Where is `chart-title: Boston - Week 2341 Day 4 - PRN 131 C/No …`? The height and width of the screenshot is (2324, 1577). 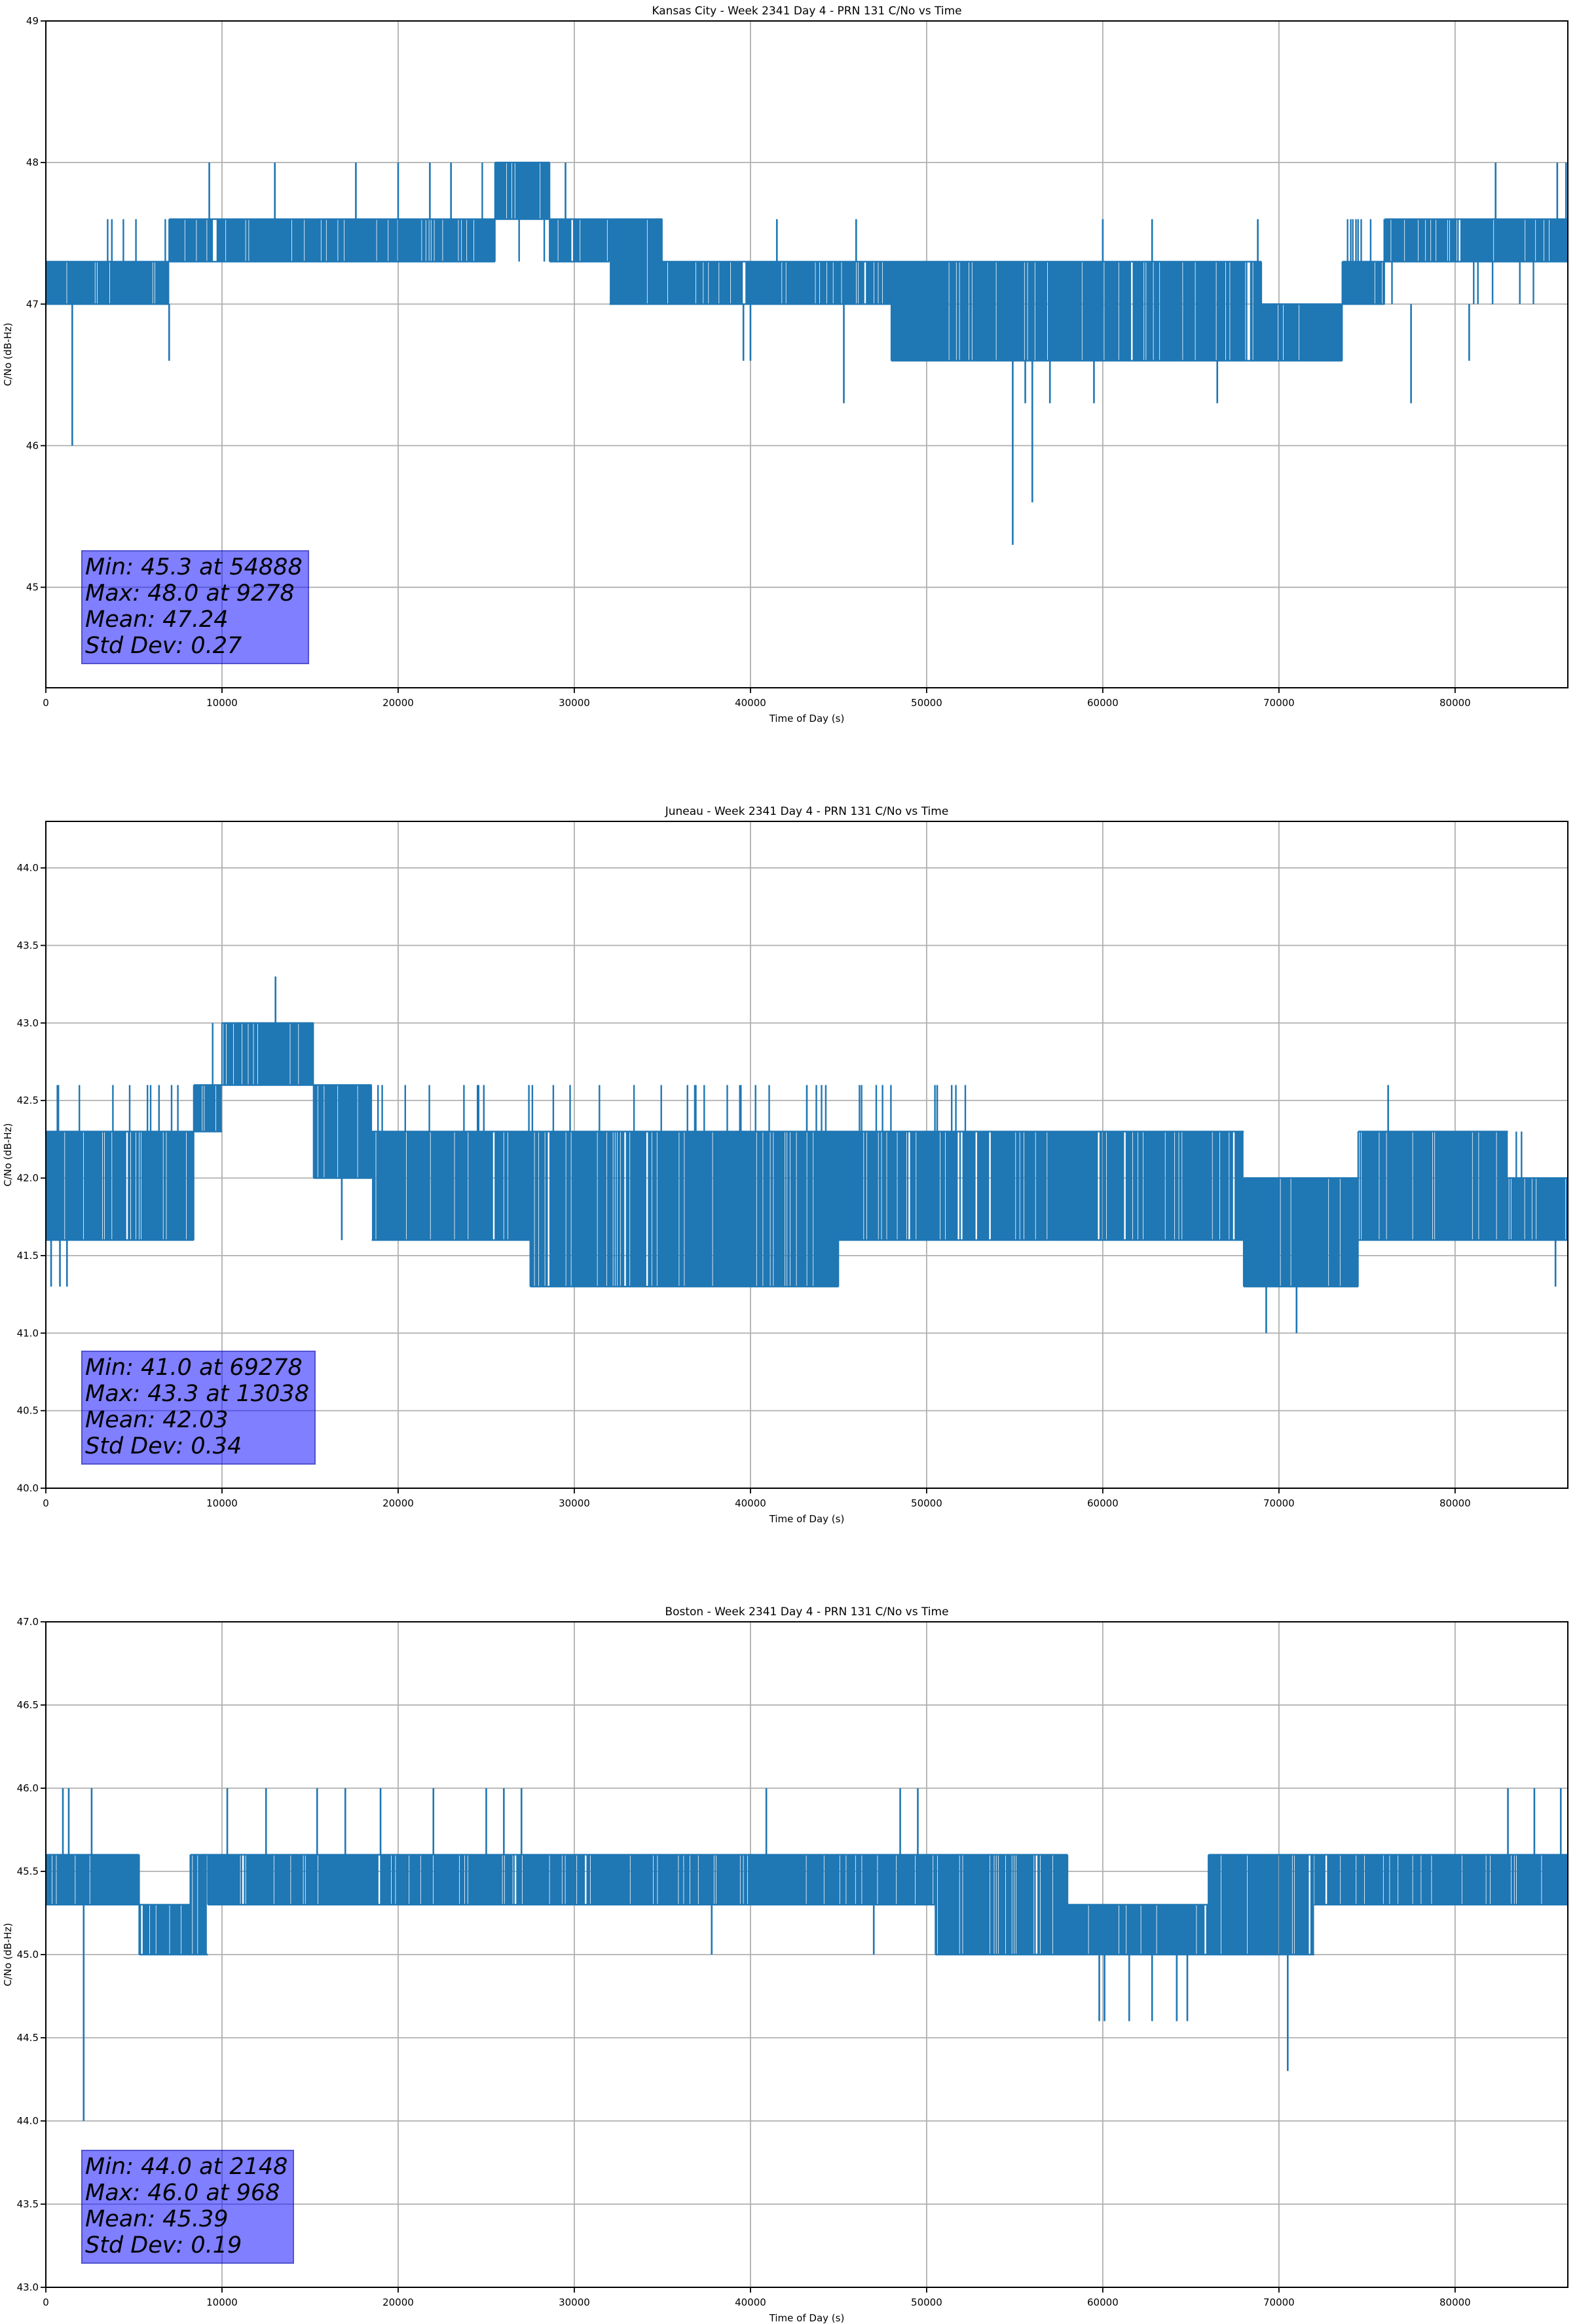
chart-title: Boston - Week 2341 Day 4 - PRN 131 C/No … is located at coordinates (806, 1612).